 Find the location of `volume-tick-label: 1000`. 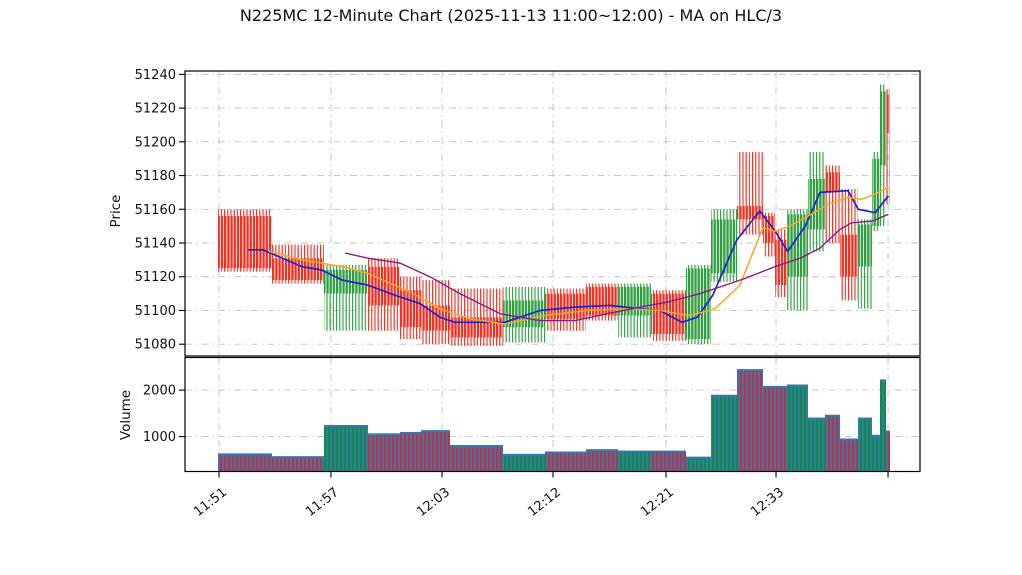

volume-tick-label: 1000 is located at coordinates (159, 437).